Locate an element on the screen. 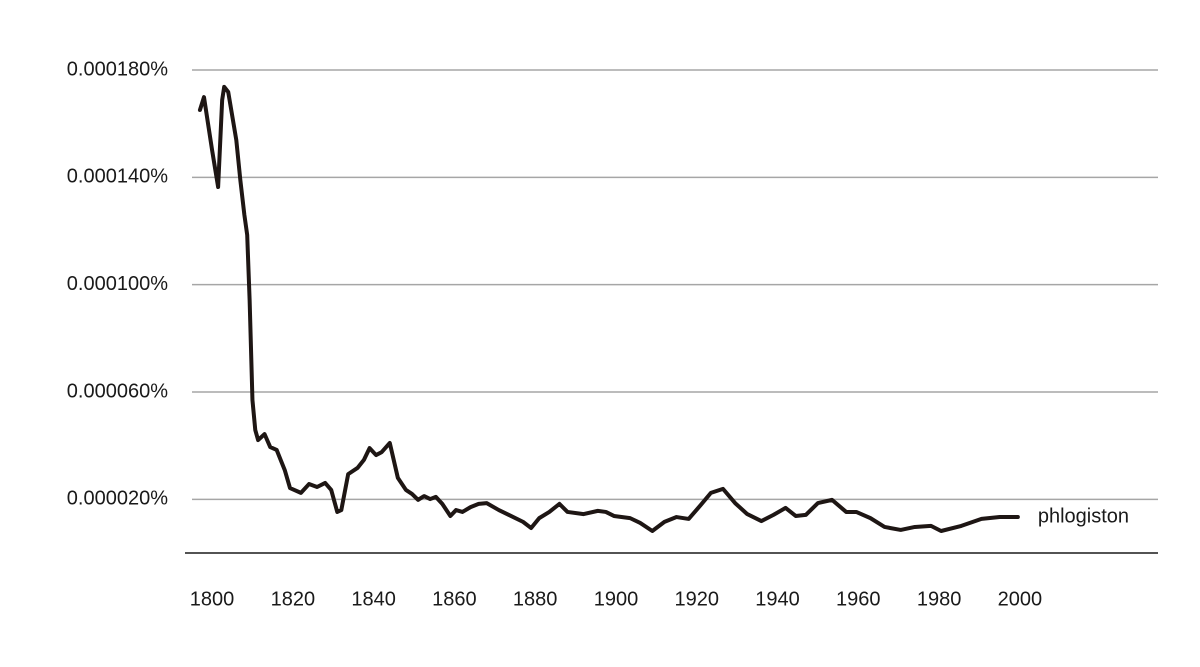  x-tick-label: 1820 is located at coordinates (293, 599).